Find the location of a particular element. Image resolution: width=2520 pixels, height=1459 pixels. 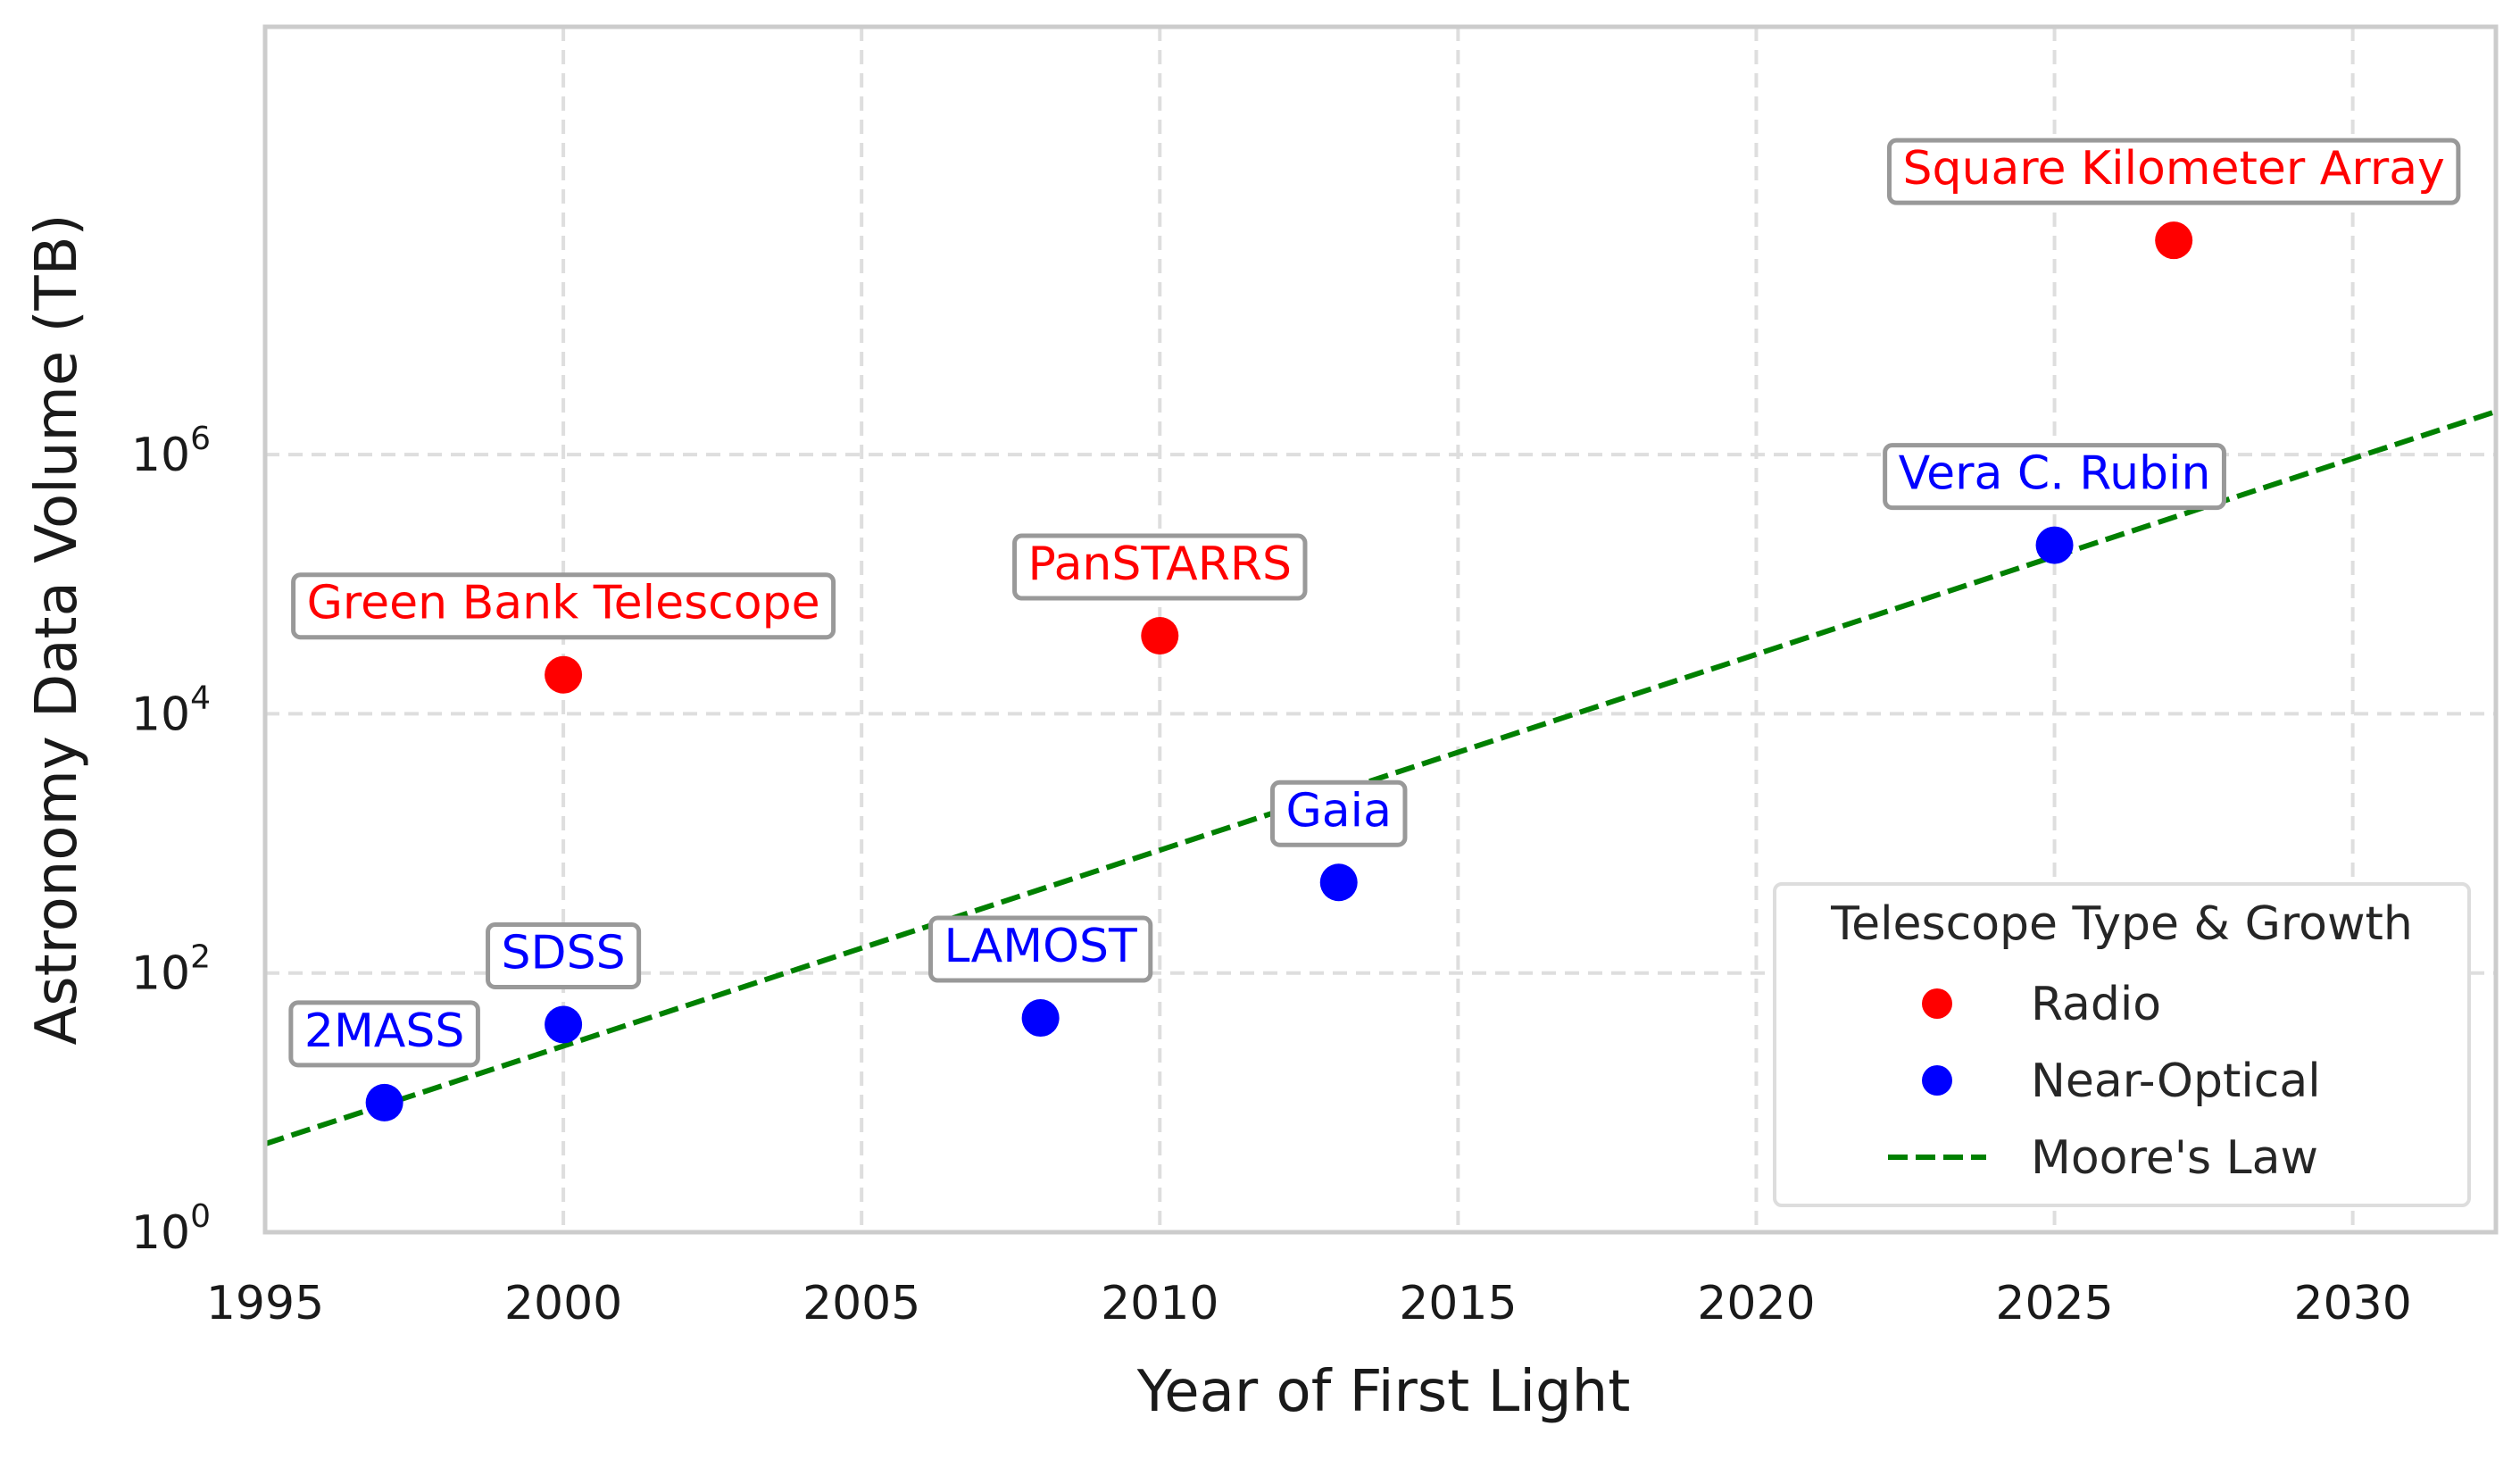

y-tick-label: 10⁴ is located at coordinates (171, 710).